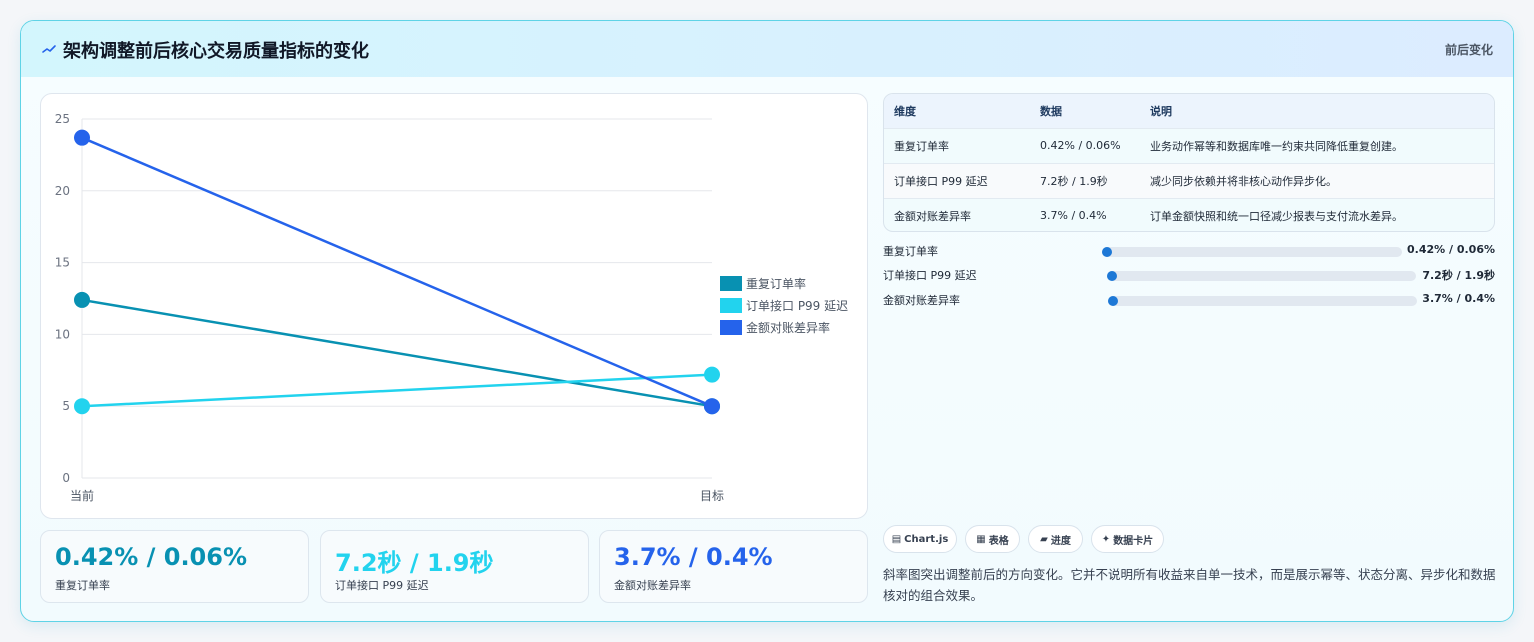  I want to click on table-header: 维度, so click(957, 111).